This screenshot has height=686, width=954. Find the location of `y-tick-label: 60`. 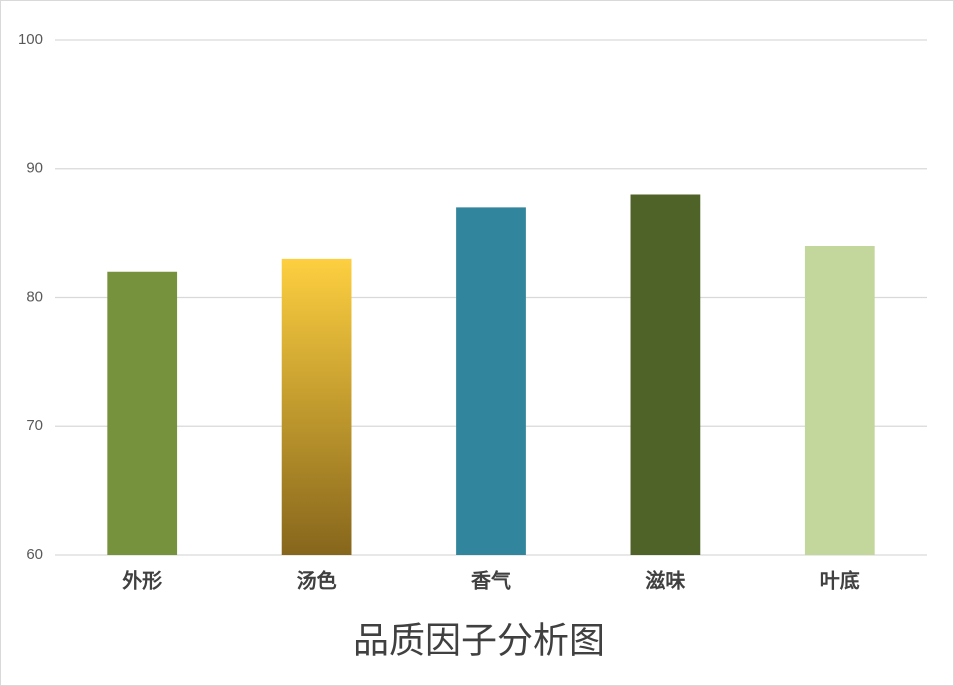

y-tick-label: 60 is located at coordinates (34, 554).